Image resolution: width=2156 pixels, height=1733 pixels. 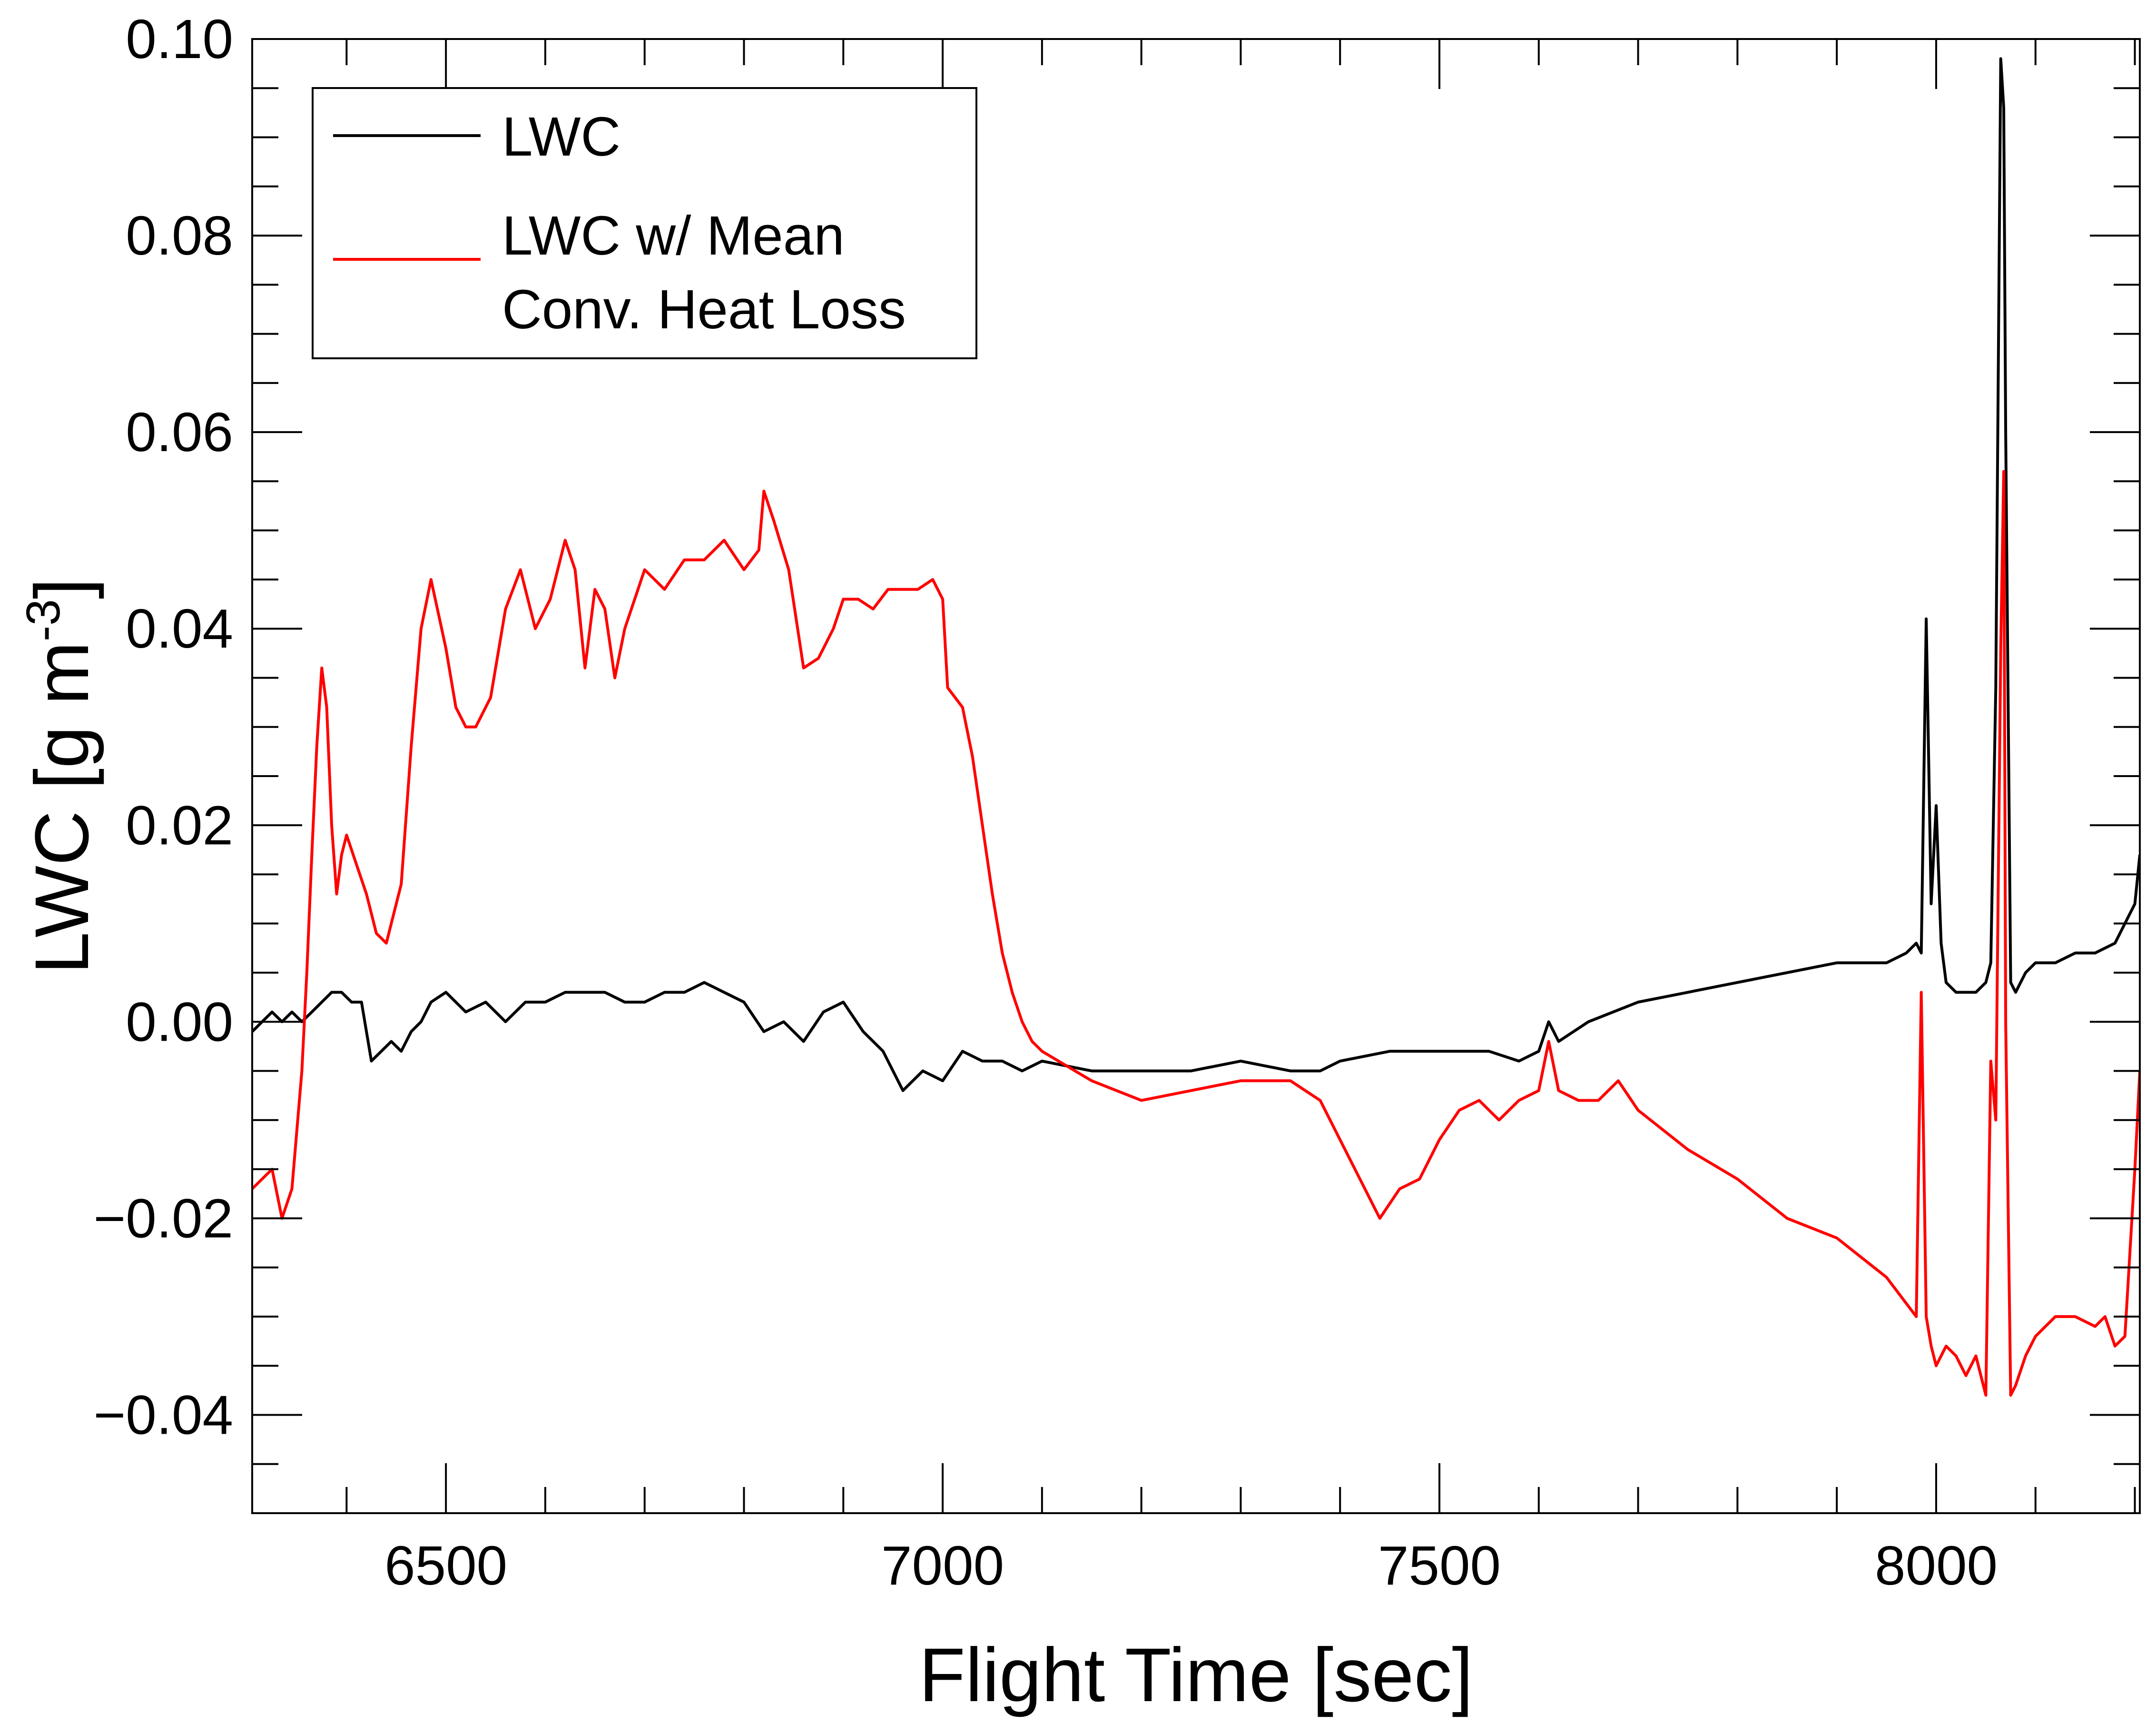 I want to click on legend-box, so click(x=644, y=223).